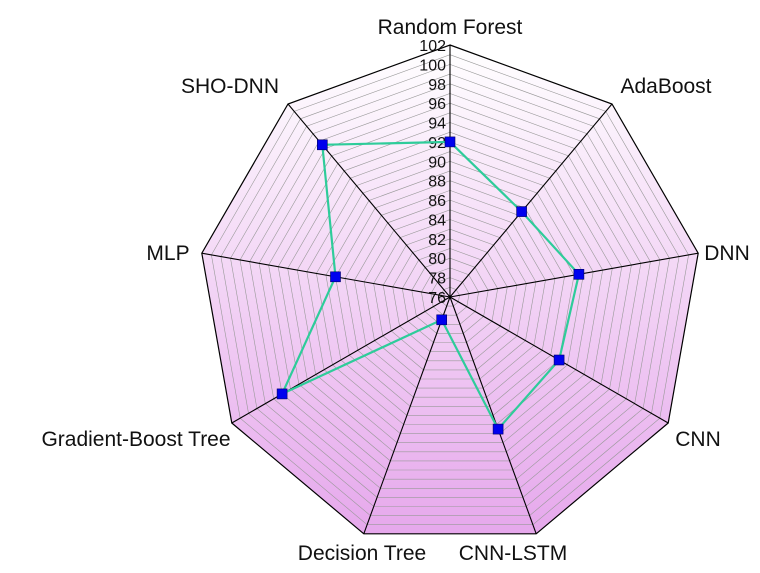 This screenshot has width=760, height=573. I want to click on tick-label: 98, so click(437, 85).